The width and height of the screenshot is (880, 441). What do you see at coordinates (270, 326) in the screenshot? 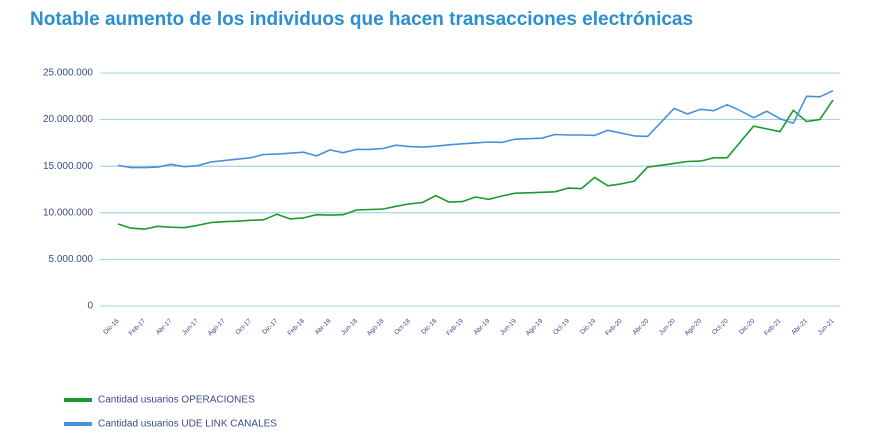
I see `x-tick-label: Dic-17` at bounding box center [270, 326].